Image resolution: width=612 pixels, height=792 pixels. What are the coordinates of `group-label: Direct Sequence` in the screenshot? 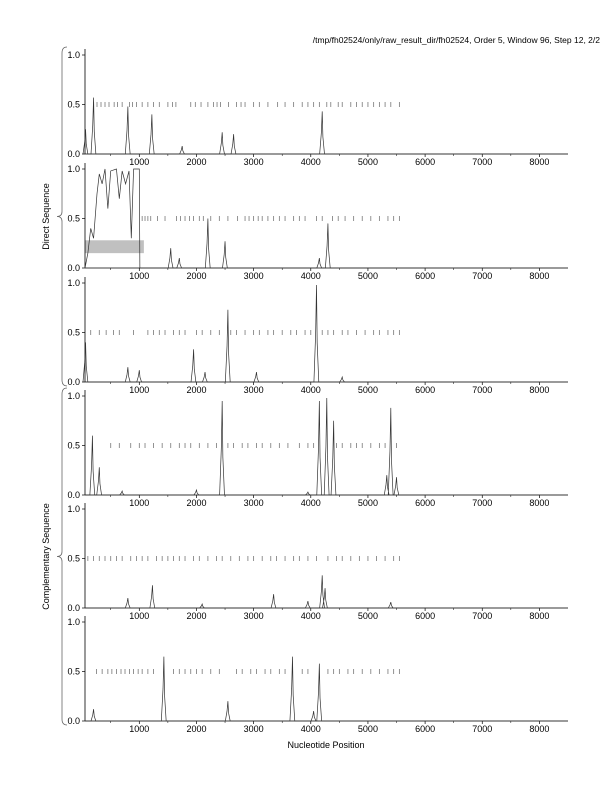 It's located at (46, 216).